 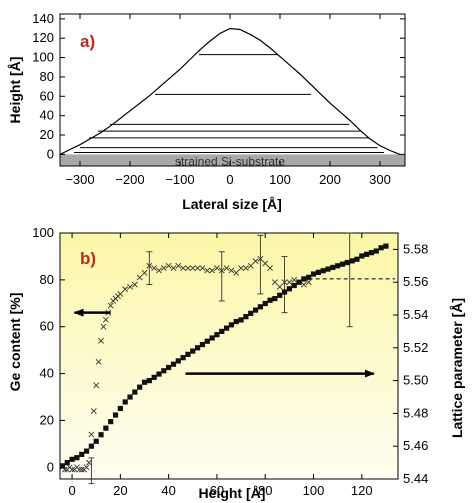 I want to click on y-tick-label: 80, so click(x=47, y=76).